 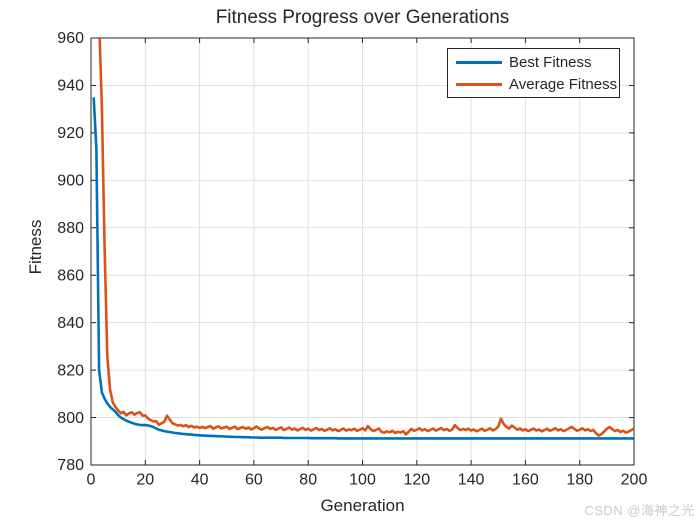 I want to click on watermark: CSDN @海神之光, so click(x=639, y=510).